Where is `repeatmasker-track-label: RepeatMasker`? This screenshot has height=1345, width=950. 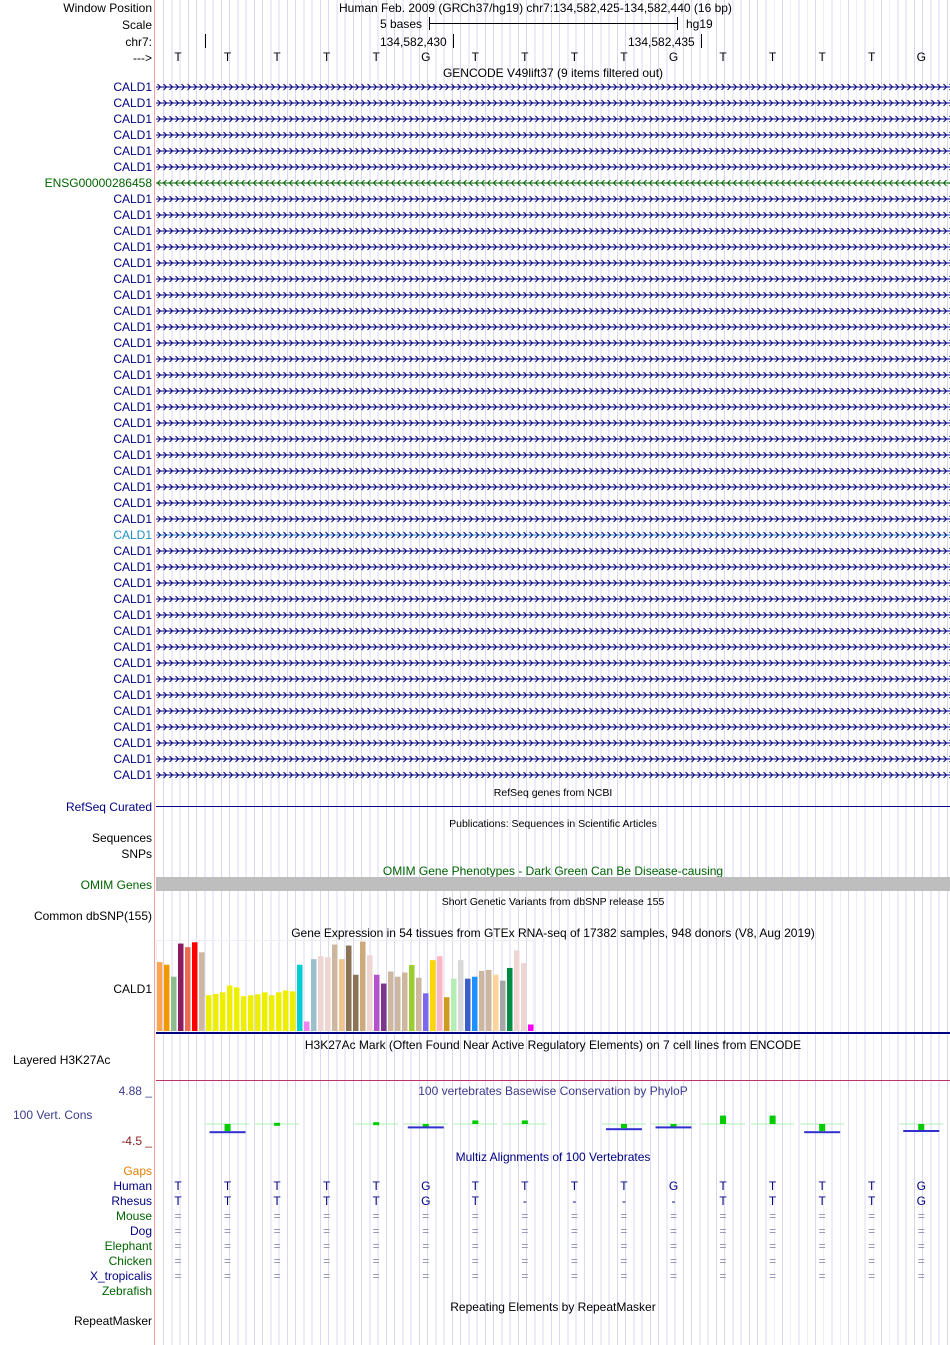
repeatmasker-track-label: RepeatMasker is located at coordinates (112, 1321).